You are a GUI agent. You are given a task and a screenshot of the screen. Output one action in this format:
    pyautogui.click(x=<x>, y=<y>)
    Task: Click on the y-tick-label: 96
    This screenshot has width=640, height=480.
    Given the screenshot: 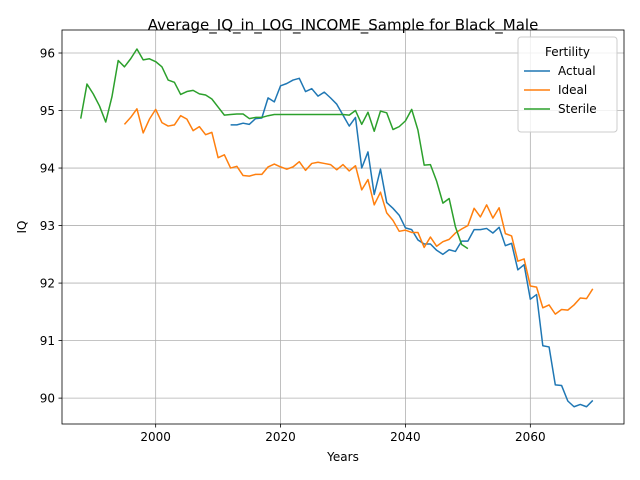 What is the action you would take?
    pyautogui.click(x=47, y=54)
    